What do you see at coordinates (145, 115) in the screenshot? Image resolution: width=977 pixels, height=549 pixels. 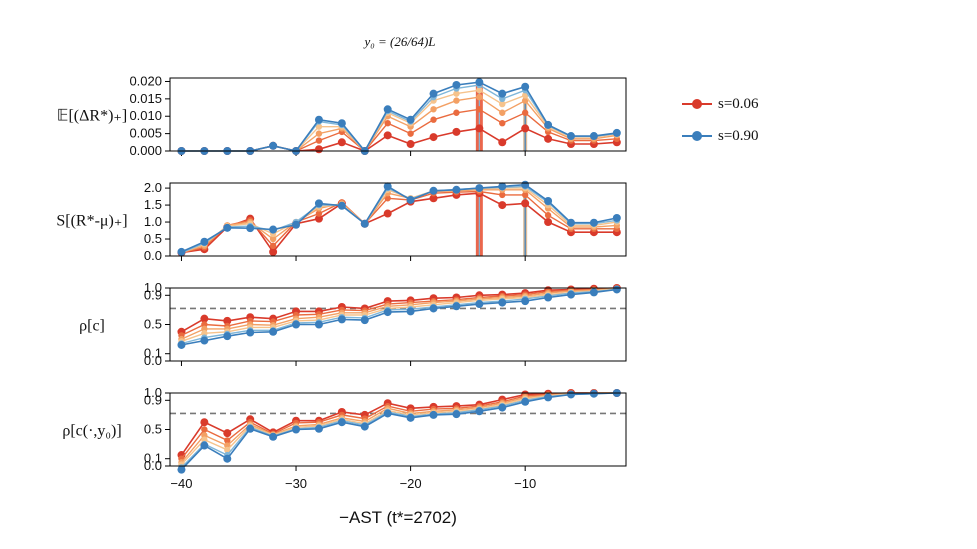 I see `panel1-ytick-label: 0.010` at bounding box center [145, 115].